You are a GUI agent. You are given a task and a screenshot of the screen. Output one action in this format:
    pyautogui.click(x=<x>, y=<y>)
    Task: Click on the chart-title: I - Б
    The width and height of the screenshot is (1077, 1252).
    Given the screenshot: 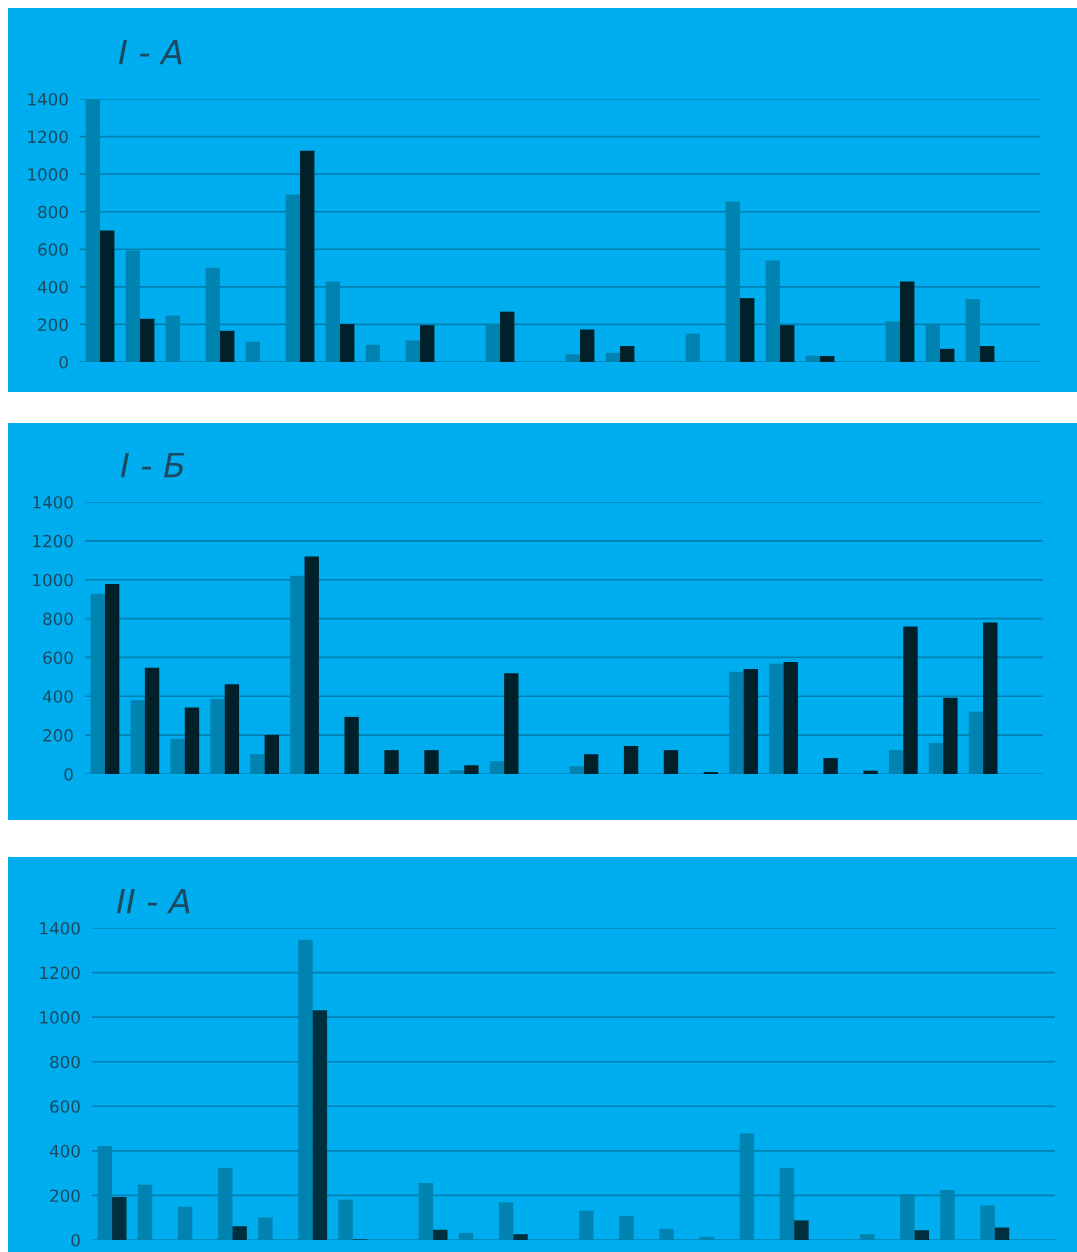 What is the action you would take?
    pyautogui.click(x=152, y=465)
    